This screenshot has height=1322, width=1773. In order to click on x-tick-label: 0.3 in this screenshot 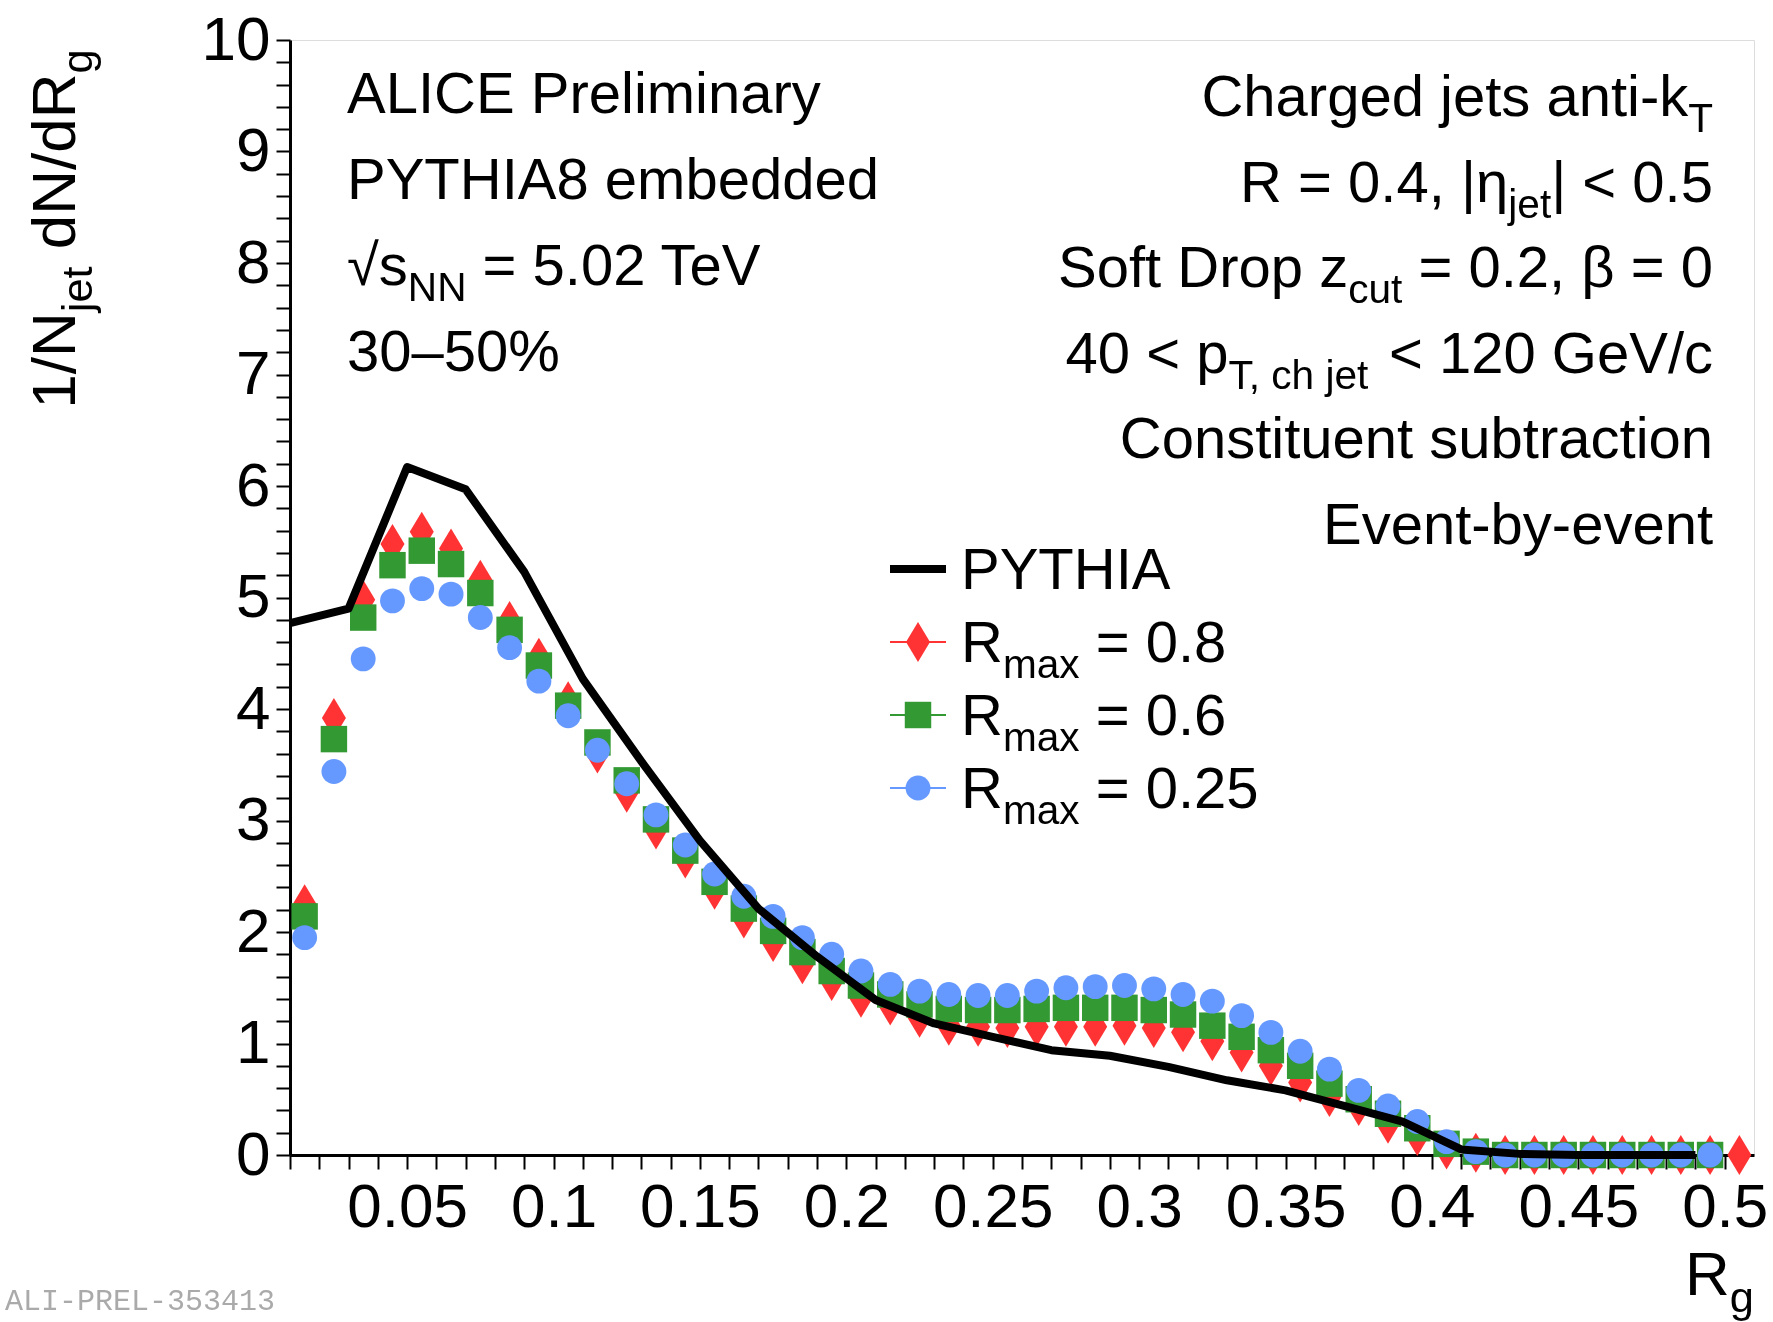, I will do `click(1139, 1205)`.